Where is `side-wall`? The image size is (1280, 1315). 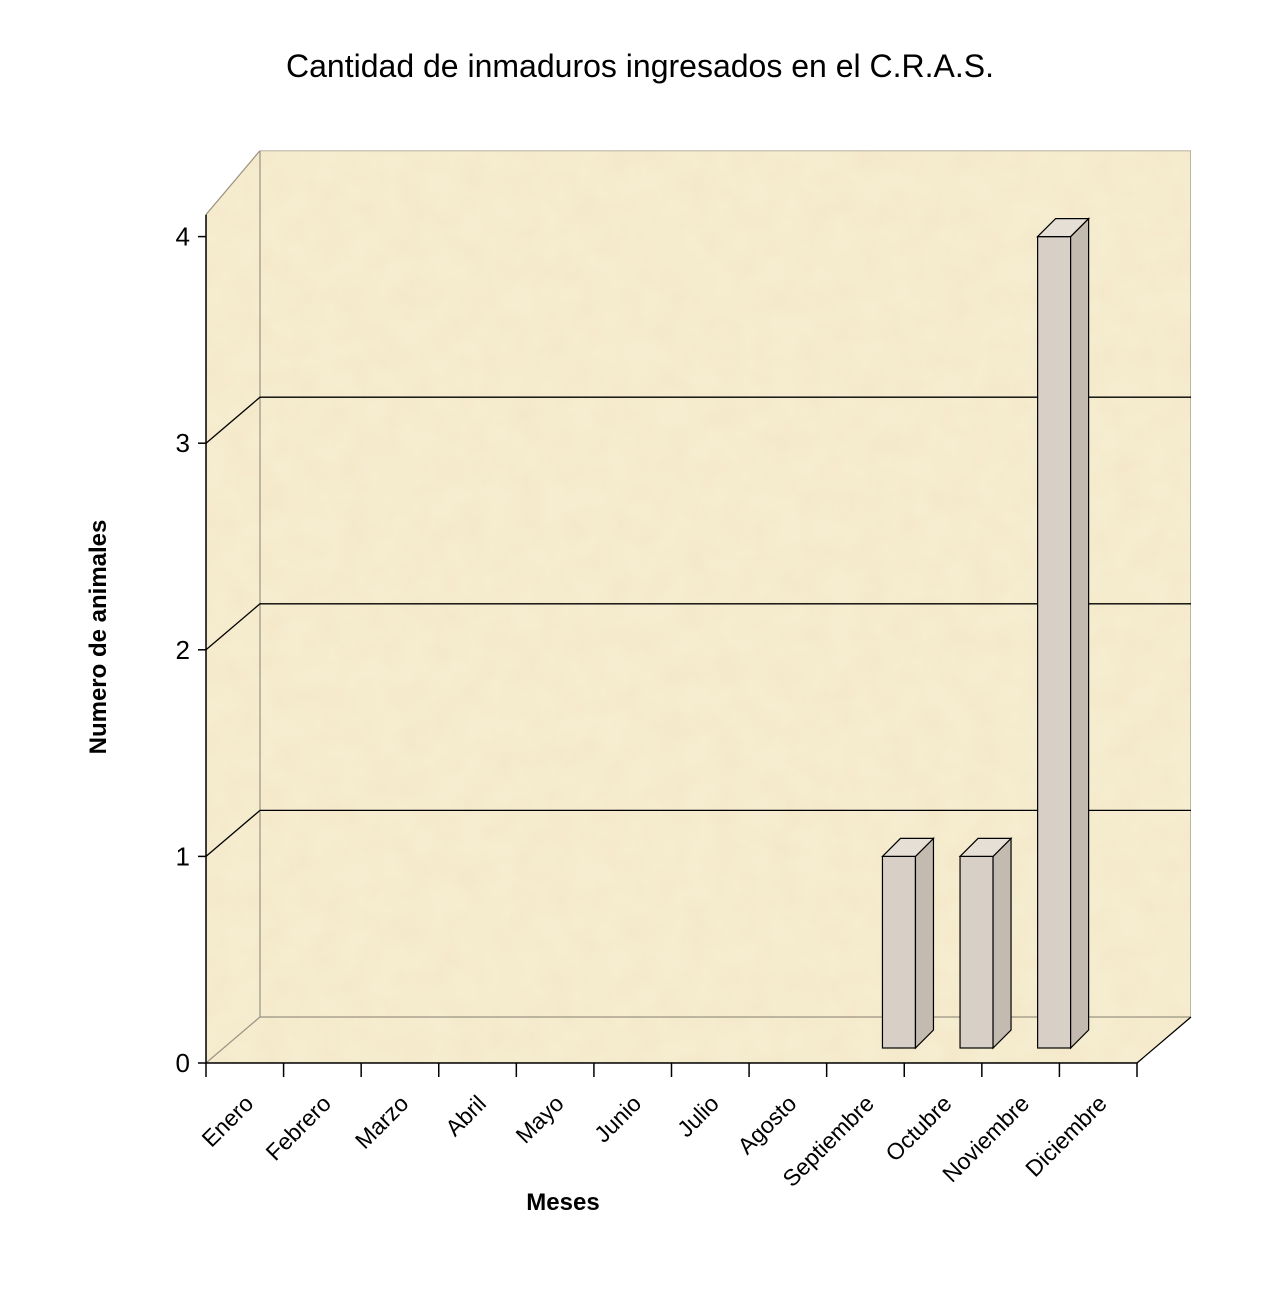
side-wall is located at coordinates (233, 606).